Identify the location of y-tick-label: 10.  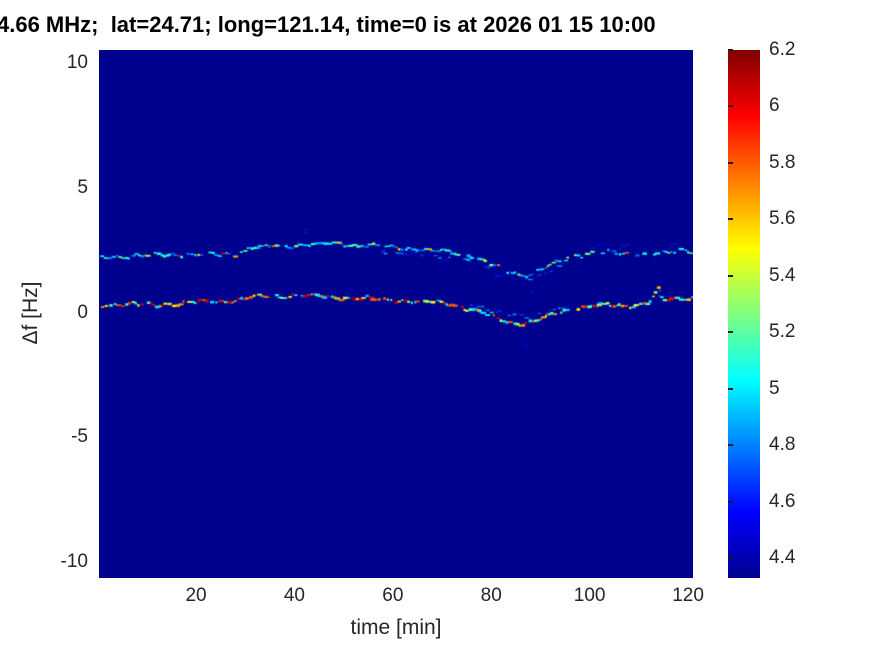
(77, 62).